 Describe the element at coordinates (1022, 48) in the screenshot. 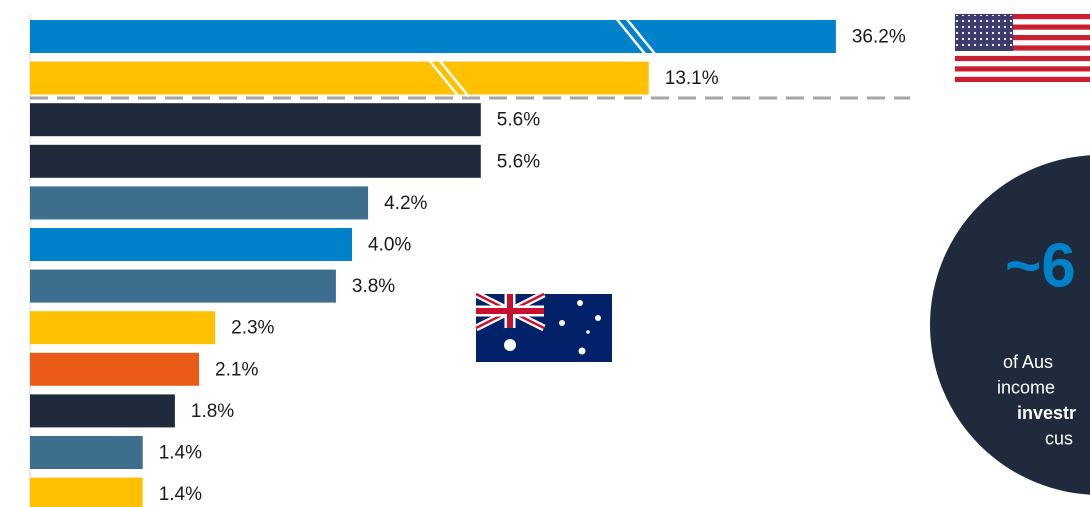

I see `us-flag` at that location.